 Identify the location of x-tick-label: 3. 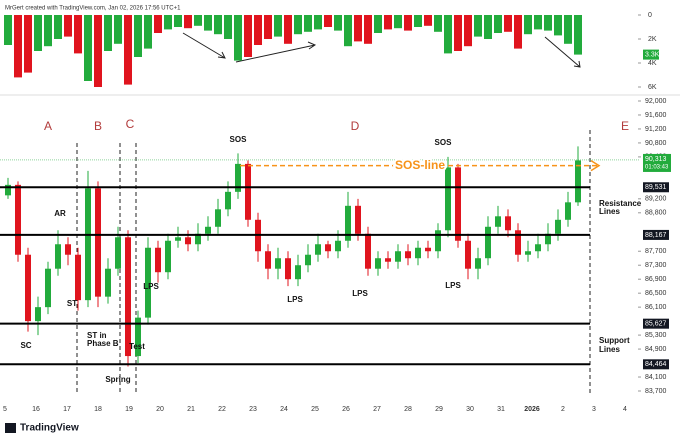
(594, 409).